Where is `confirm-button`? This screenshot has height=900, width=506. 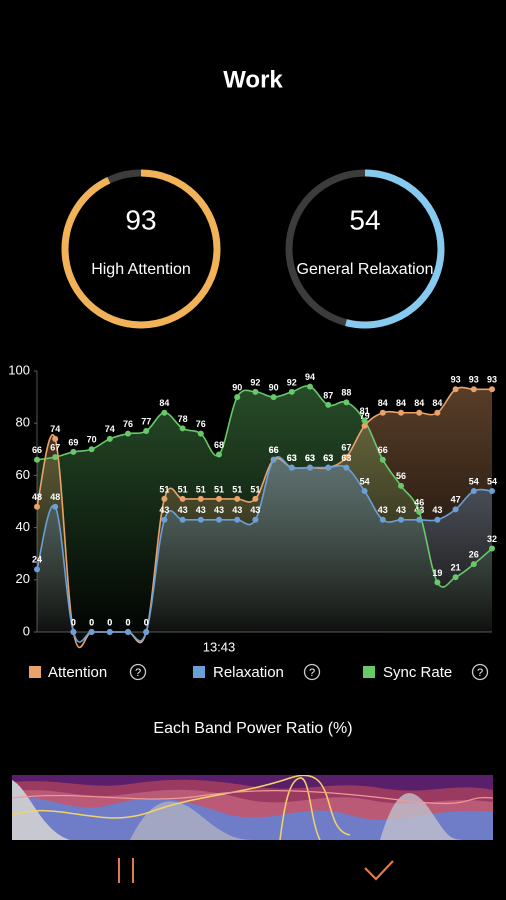 confirm-button is located at coordinates (379, 870).